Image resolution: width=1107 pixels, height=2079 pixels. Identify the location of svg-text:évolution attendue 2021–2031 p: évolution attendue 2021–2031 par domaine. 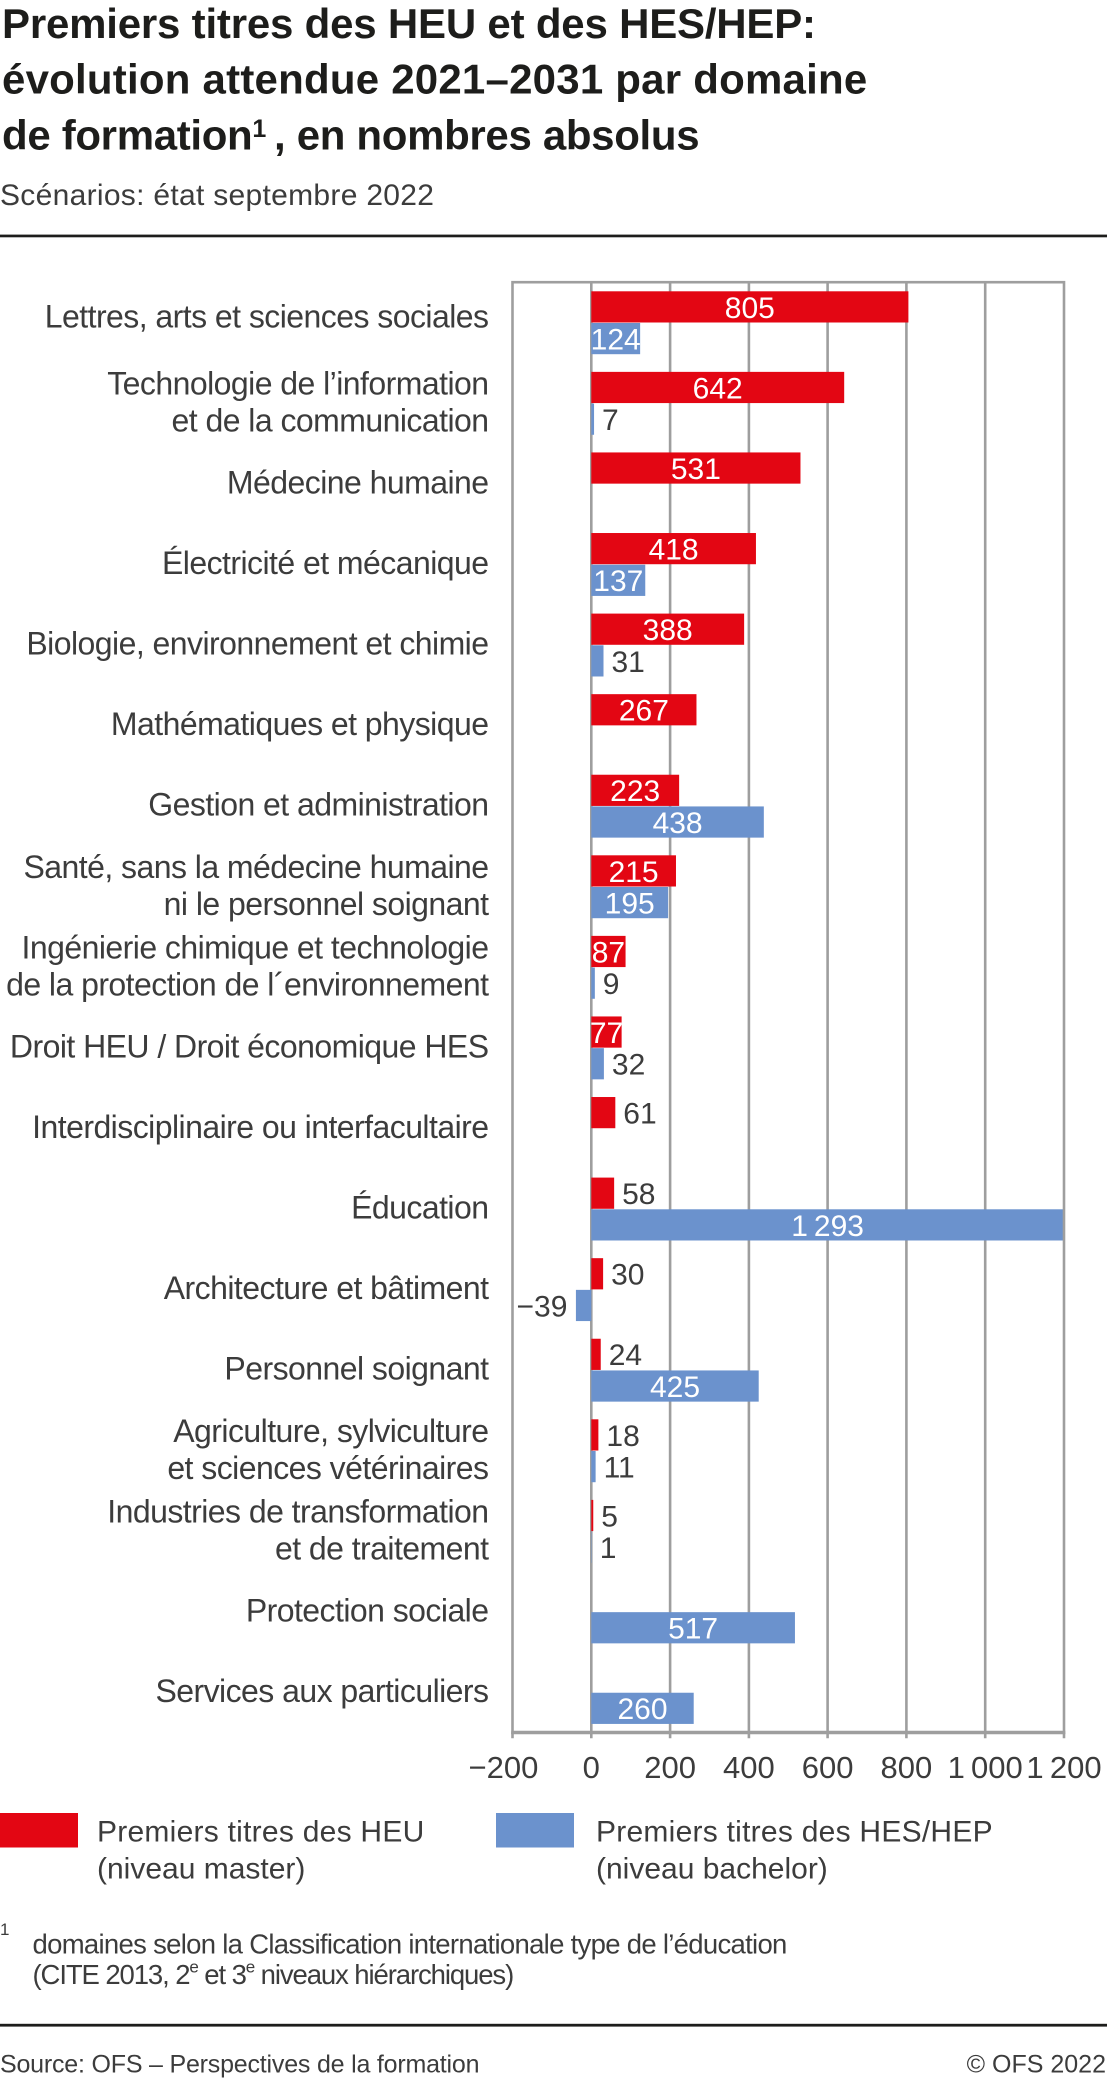
(434, 79).